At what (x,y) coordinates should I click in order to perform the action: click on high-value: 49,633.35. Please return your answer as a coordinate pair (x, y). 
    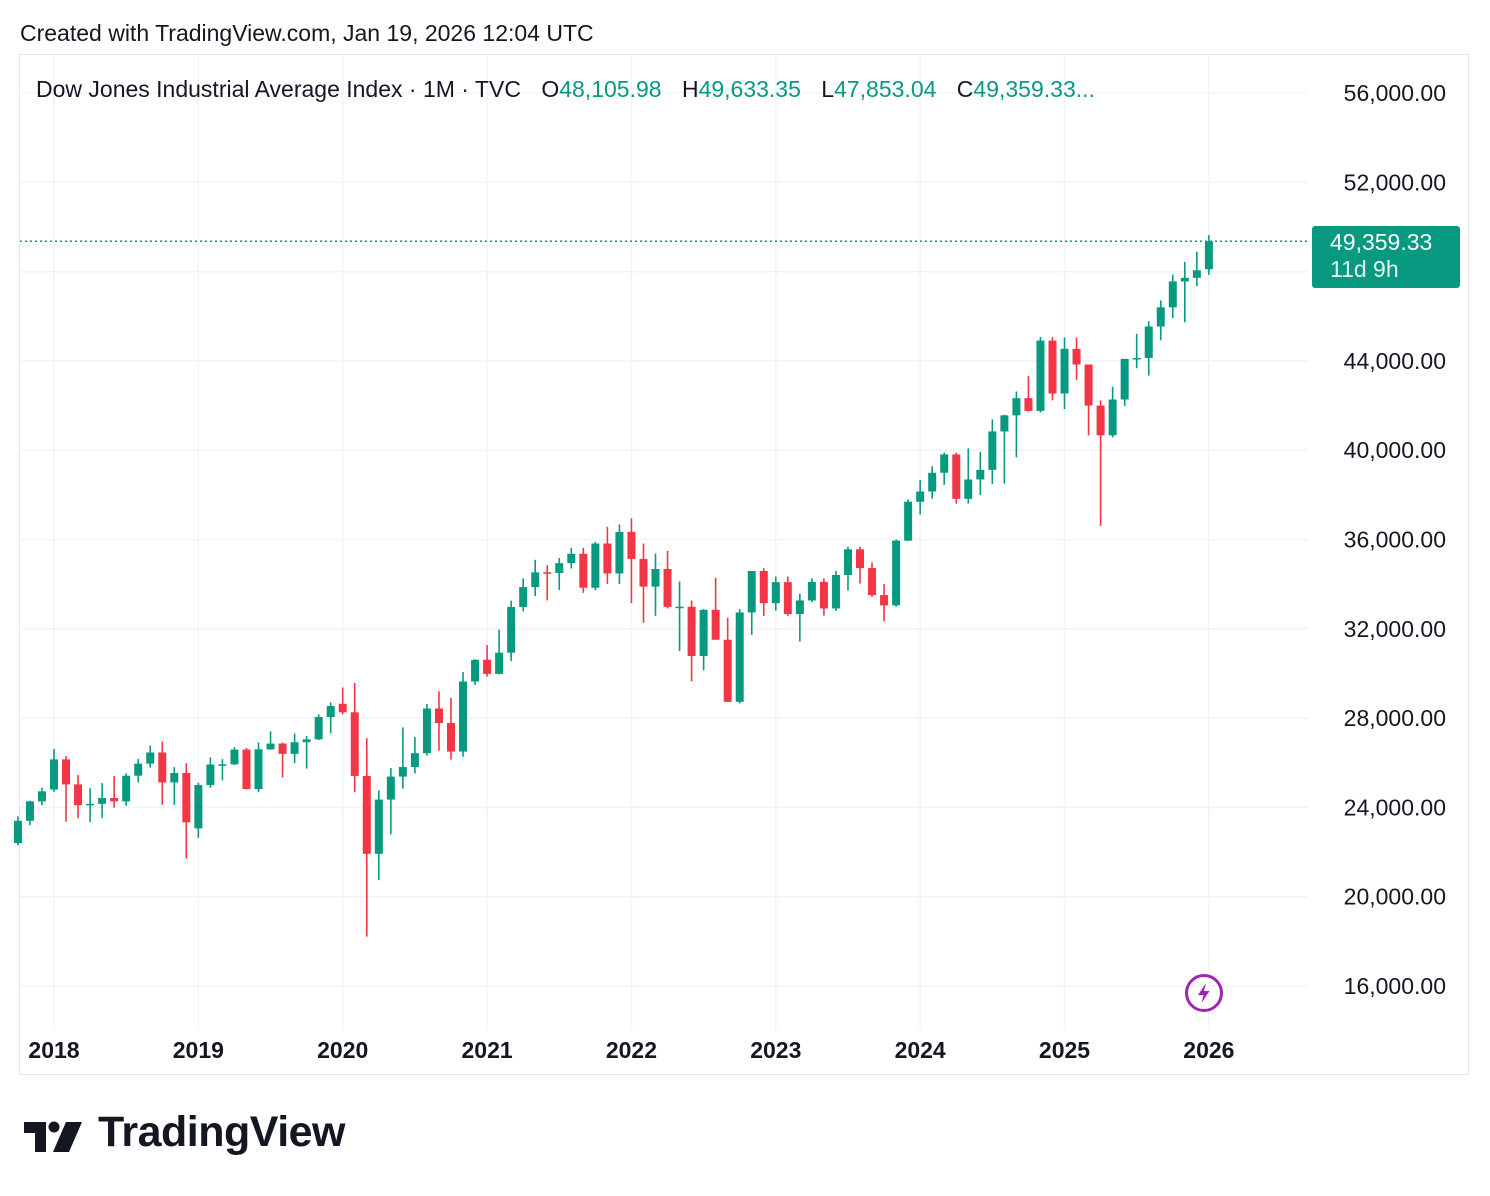
    Looking at the image, I should click on (749, 89).